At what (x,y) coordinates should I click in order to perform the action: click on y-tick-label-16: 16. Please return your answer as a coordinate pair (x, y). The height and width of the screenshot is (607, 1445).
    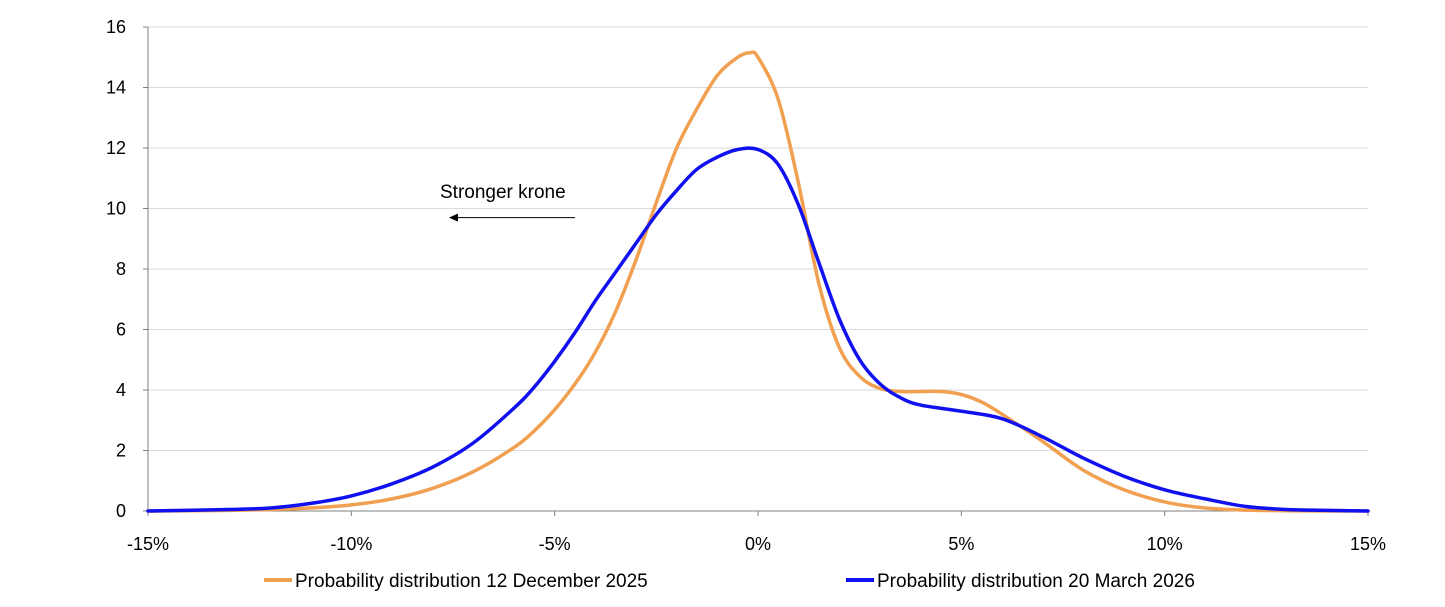
    Looking at the image, I should click on (116, 27).